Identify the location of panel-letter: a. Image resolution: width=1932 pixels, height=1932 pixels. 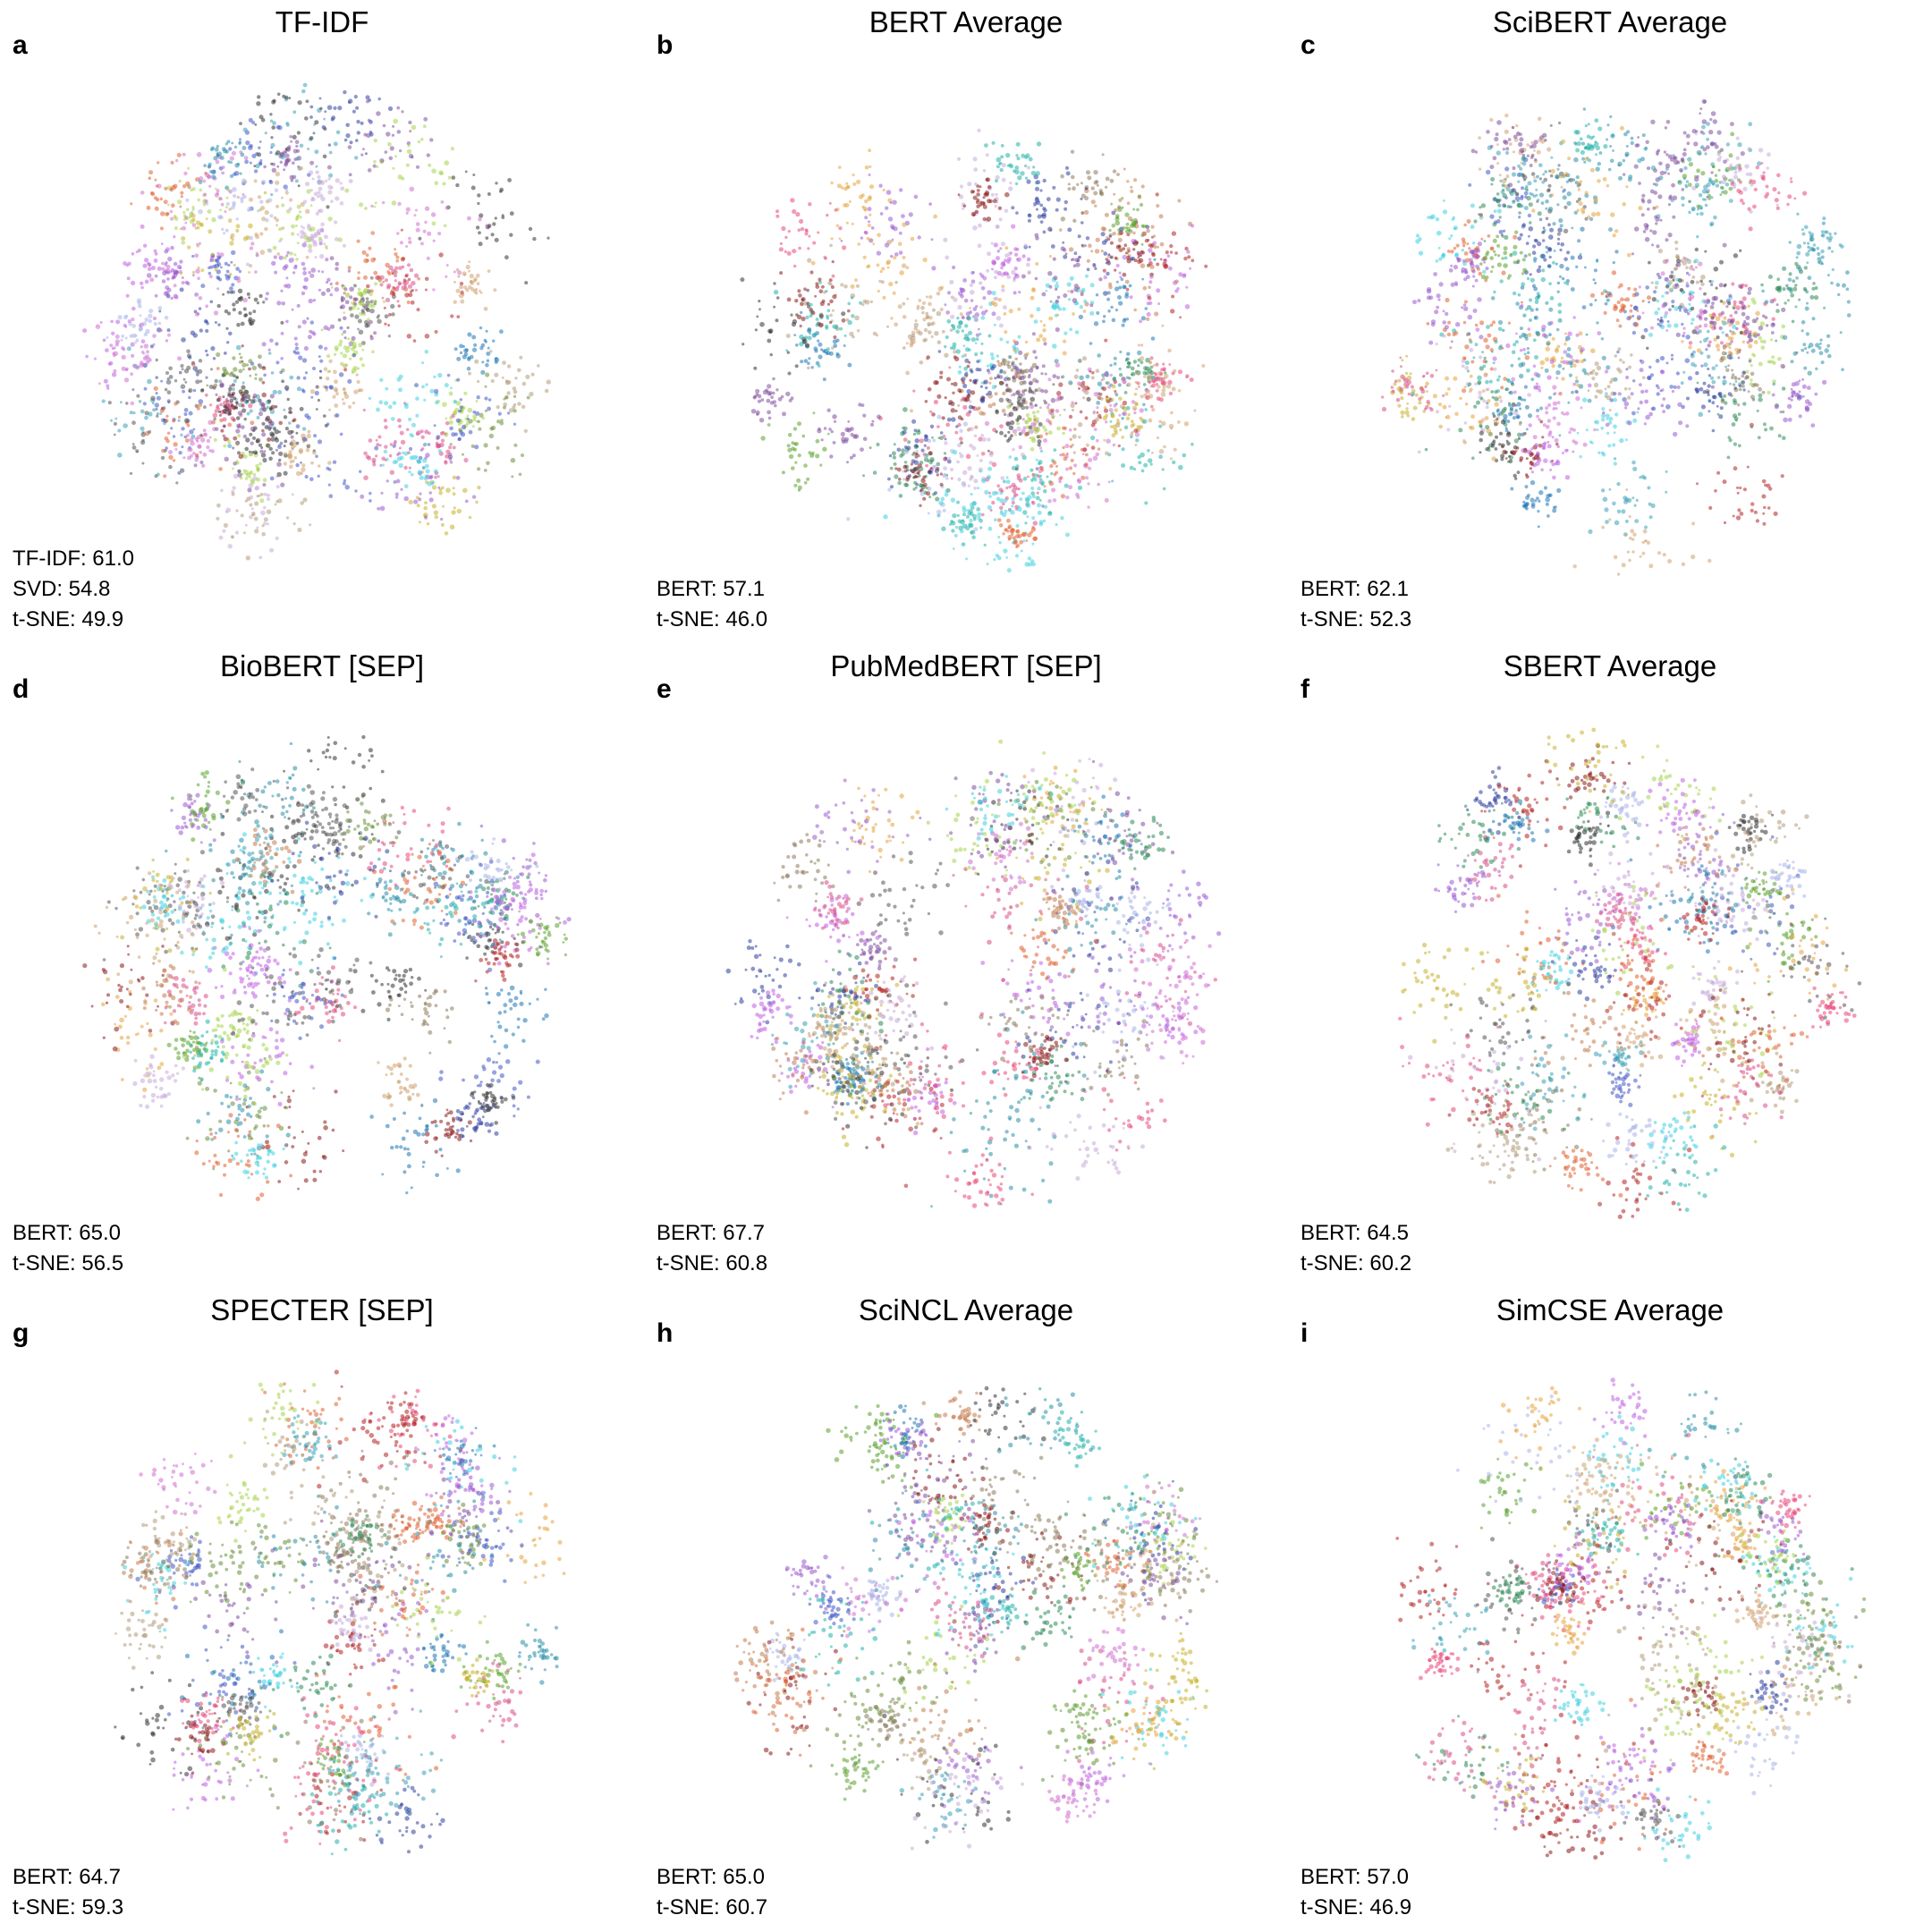
(20, 45).